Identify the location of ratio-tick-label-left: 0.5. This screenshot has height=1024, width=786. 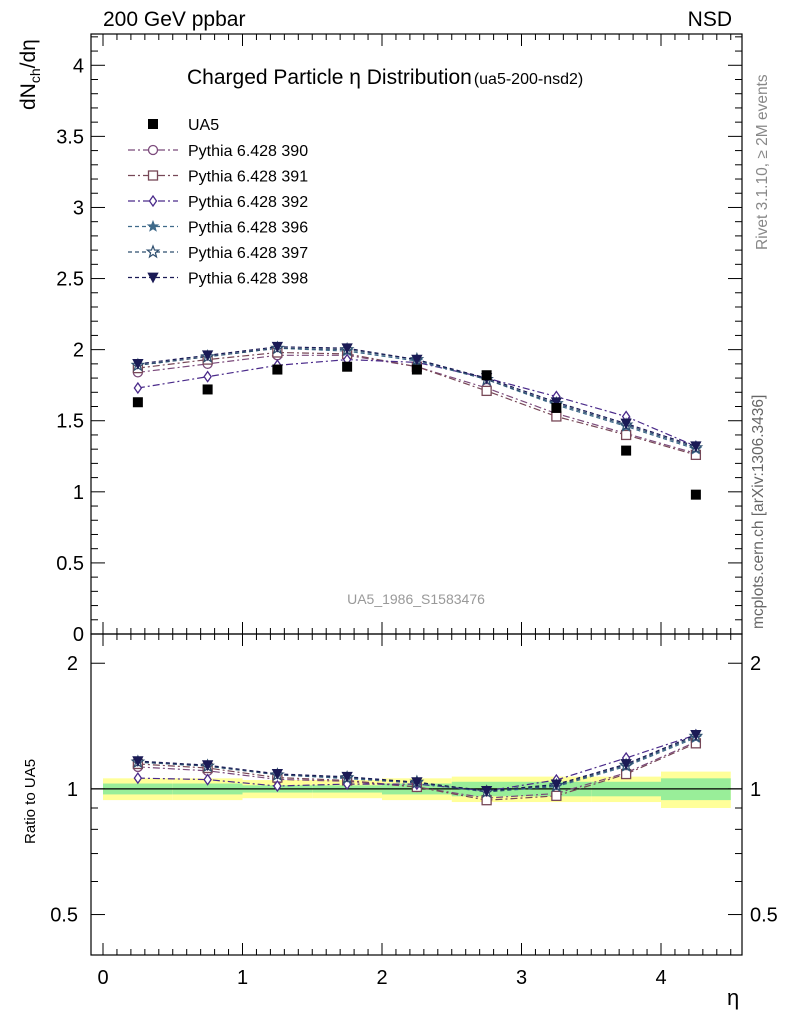
(64, 916).